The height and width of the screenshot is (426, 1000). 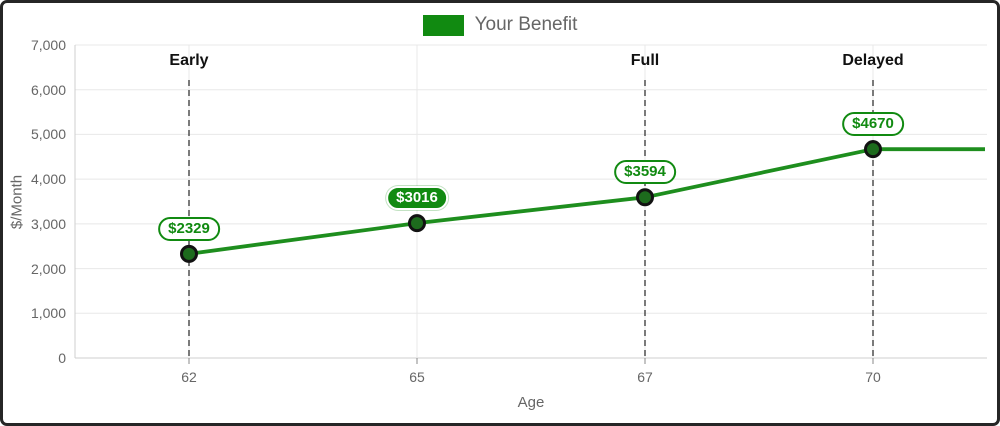 I want to click on x-tick-label: 65, so click(x=417, y=377).